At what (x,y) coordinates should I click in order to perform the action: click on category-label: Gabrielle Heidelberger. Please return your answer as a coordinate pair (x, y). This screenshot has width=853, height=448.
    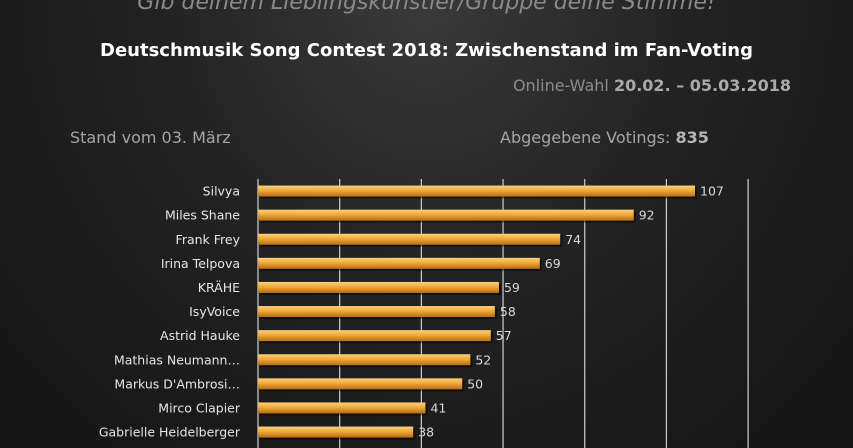
    Looking at the image, I should click on (170, 432).